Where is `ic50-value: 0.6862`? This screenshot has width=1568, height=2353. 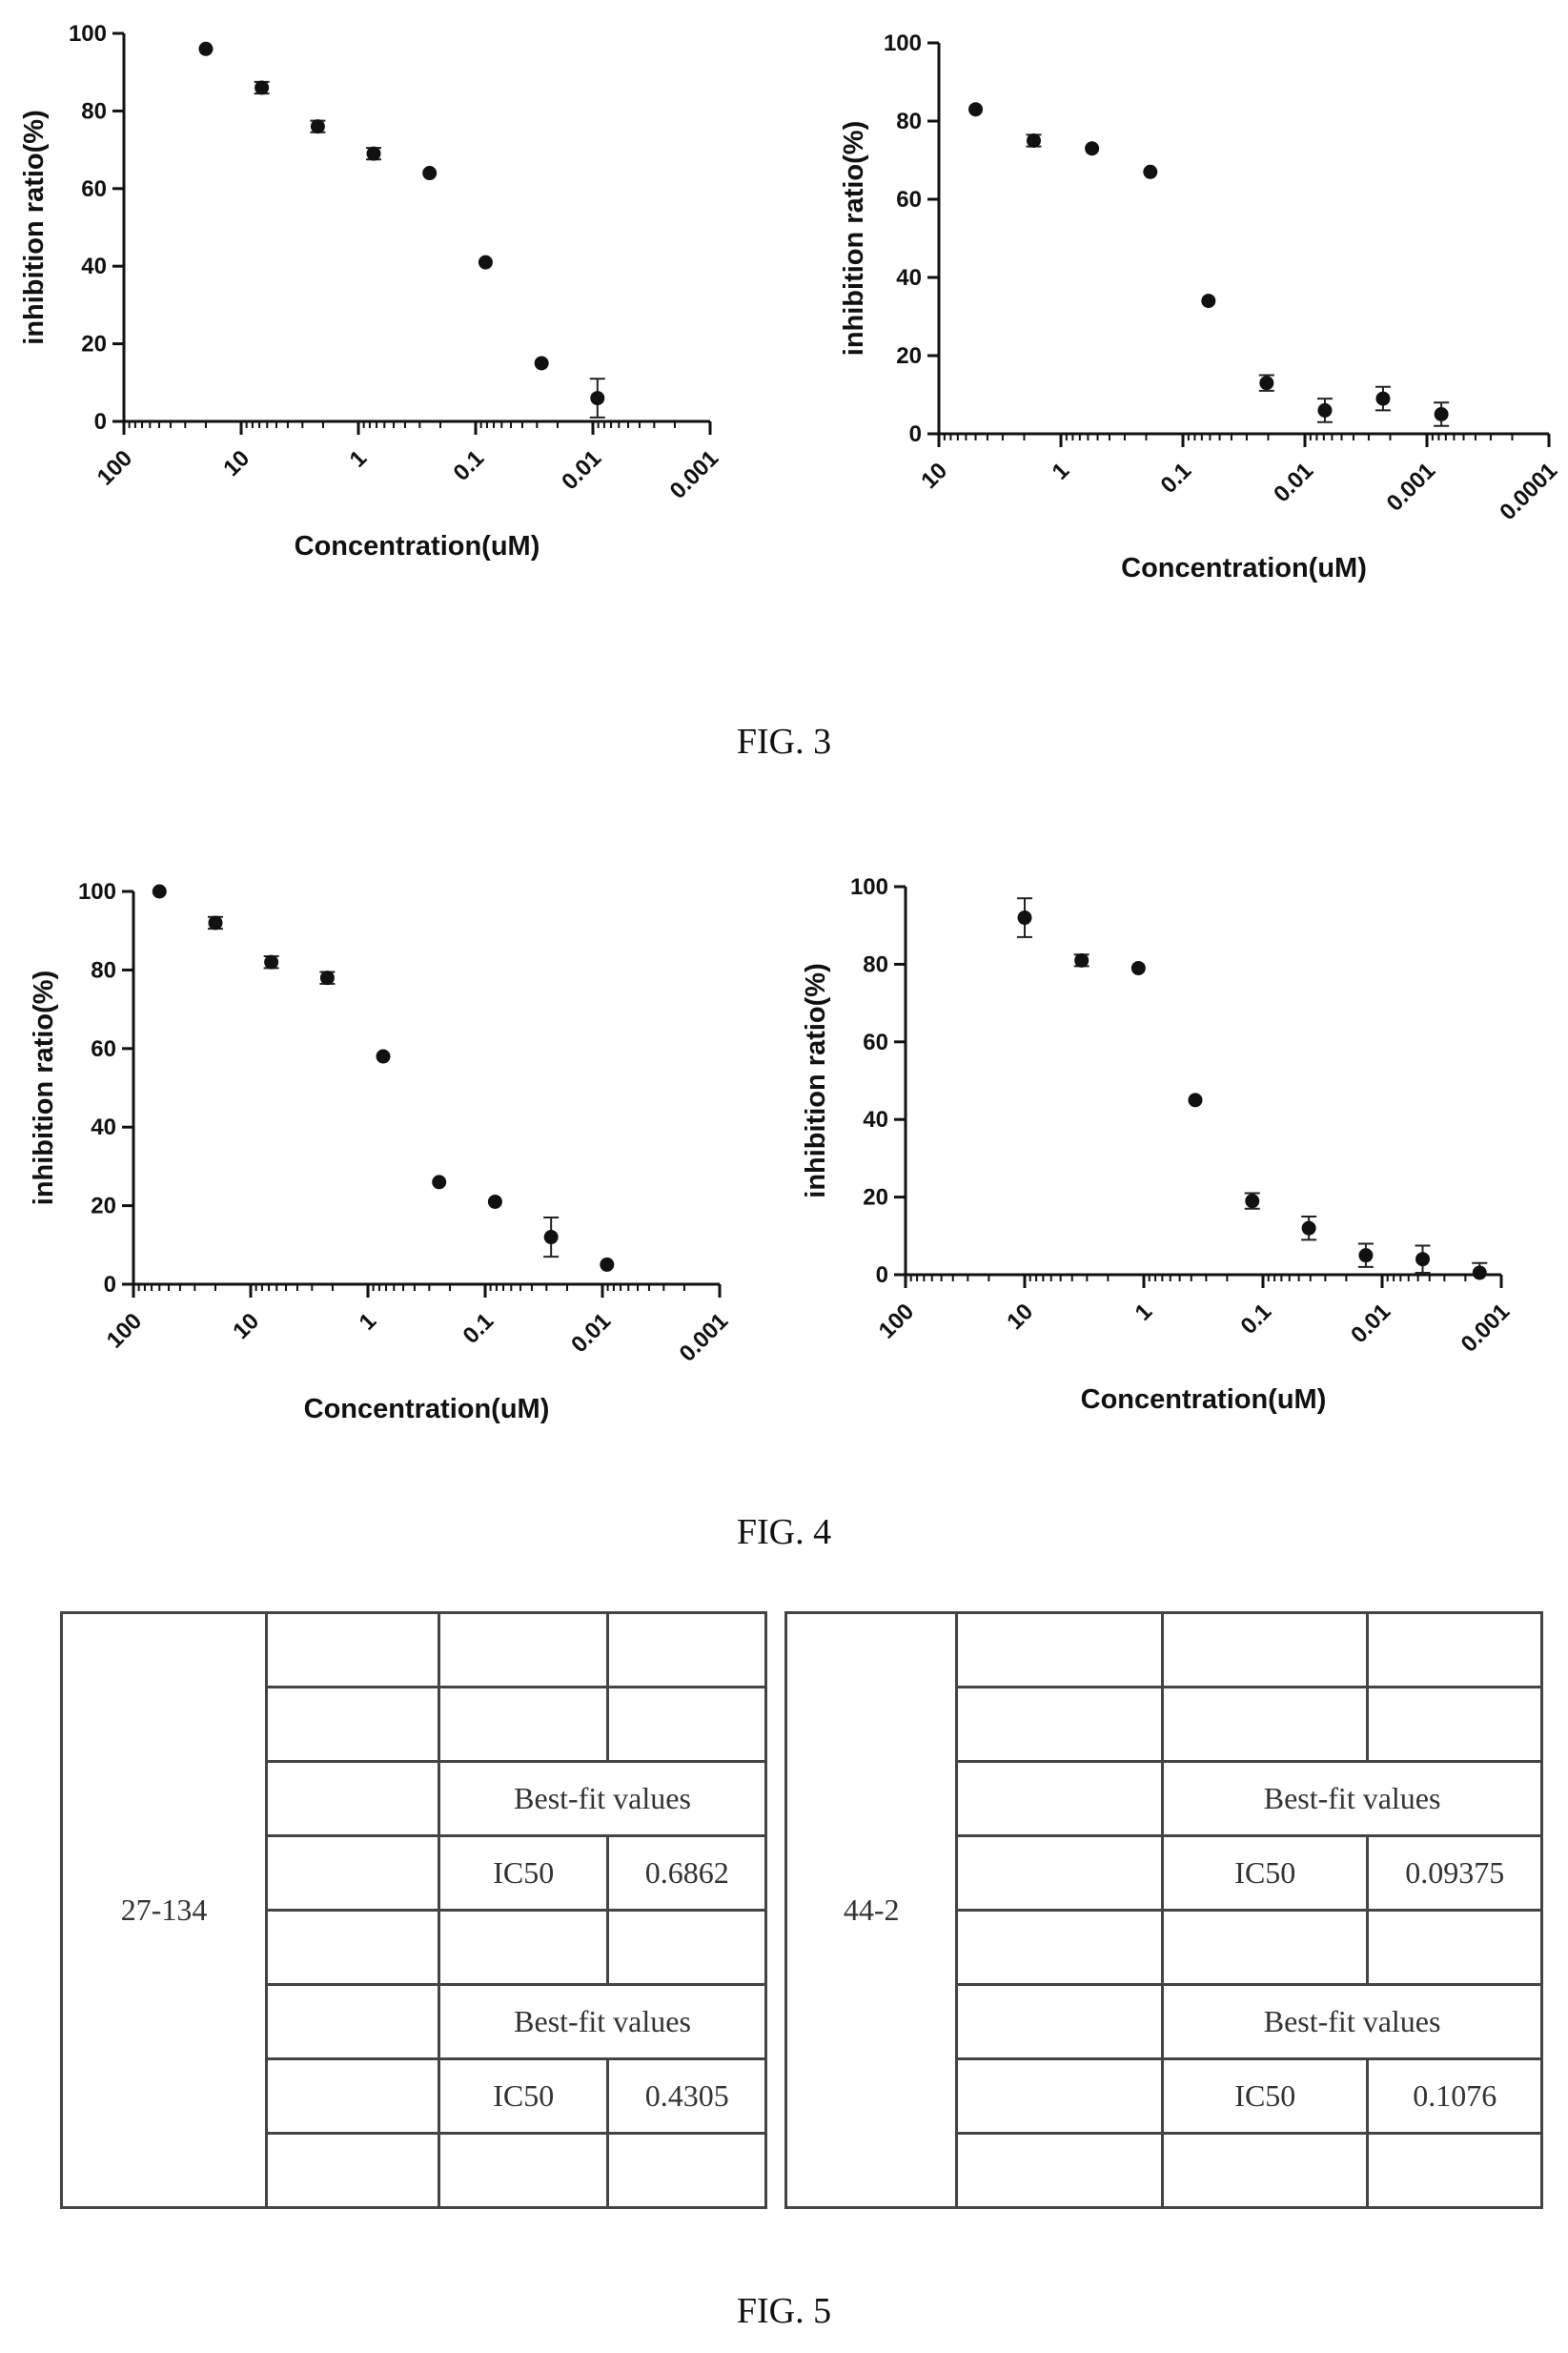
ic50-value: 0.6862 is located at coordinates (686, 1873).